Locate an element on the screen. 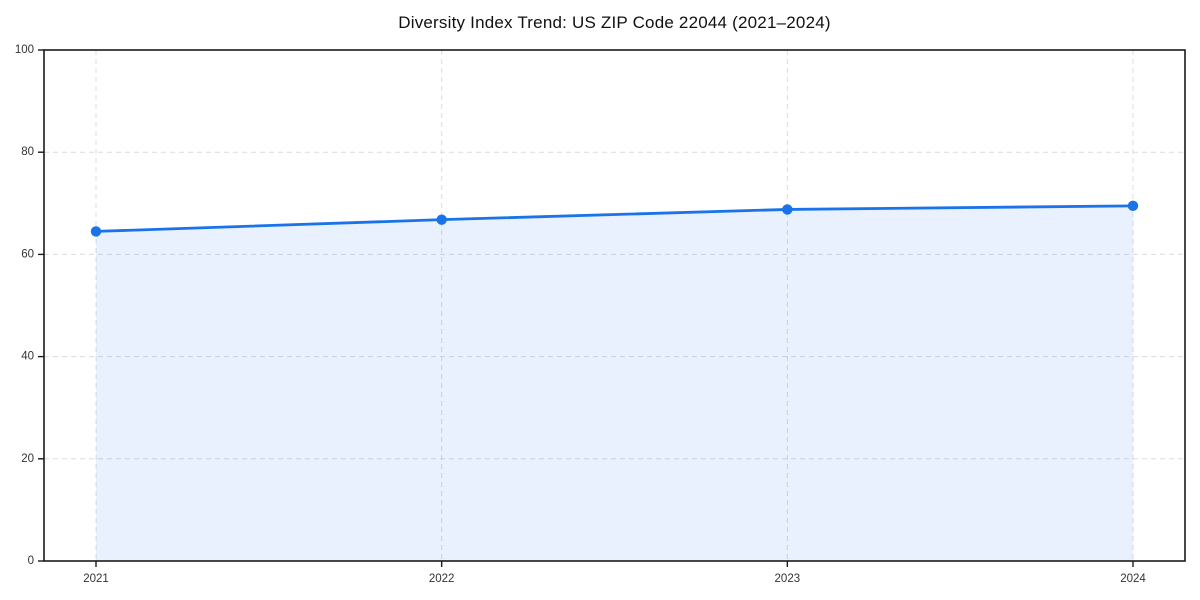 Image resolution: width=1200 pixels, height=600 pixels. y-tick-label-20: 20 is located at coordinates (27, 459).